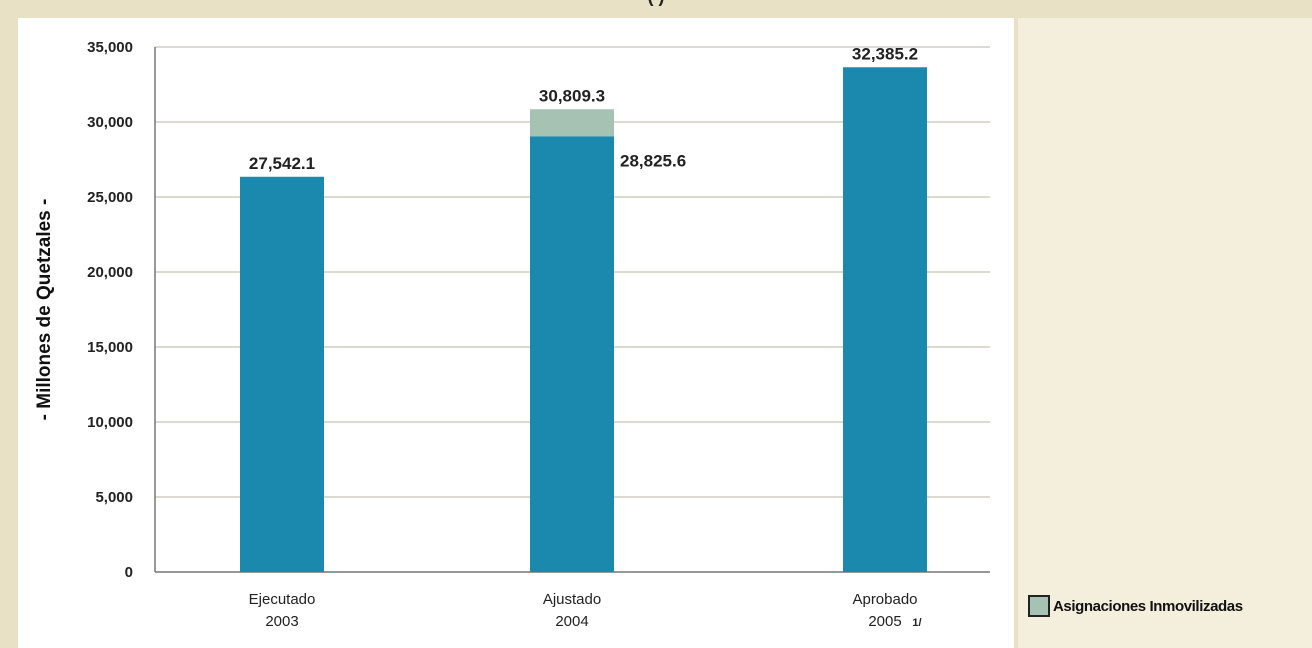 Image resolution: width=1312 pixels, height=648 pixels. What do you see at coordinates (281, 621) in the screenshot?
I see `x-tick-label-year: 2003` at bounding box center [281, 621].